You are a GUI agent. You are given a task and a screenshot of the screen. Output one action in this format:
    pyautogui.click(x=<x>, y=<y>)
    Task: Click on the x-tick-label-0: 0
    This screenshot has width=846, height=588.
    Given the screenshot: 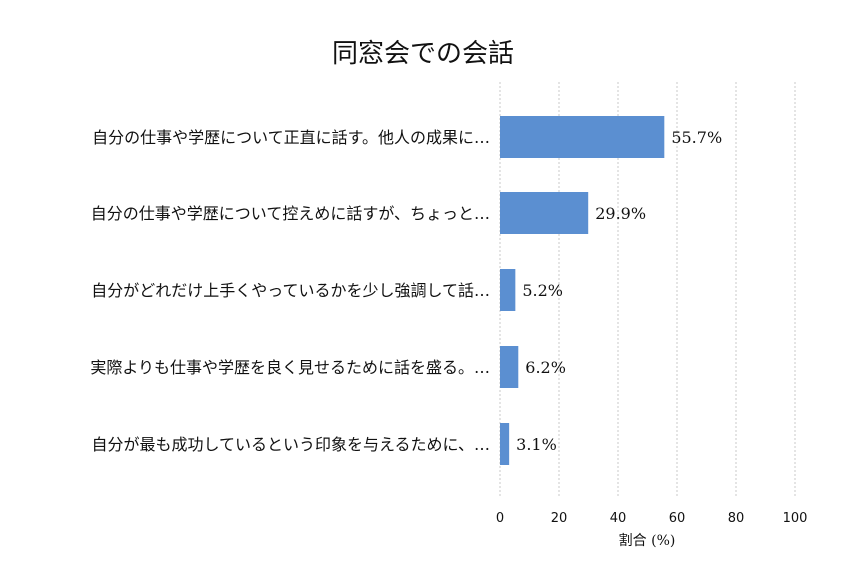 What is the action you would take?
    pyautogui.click(x=500, y=518)
    